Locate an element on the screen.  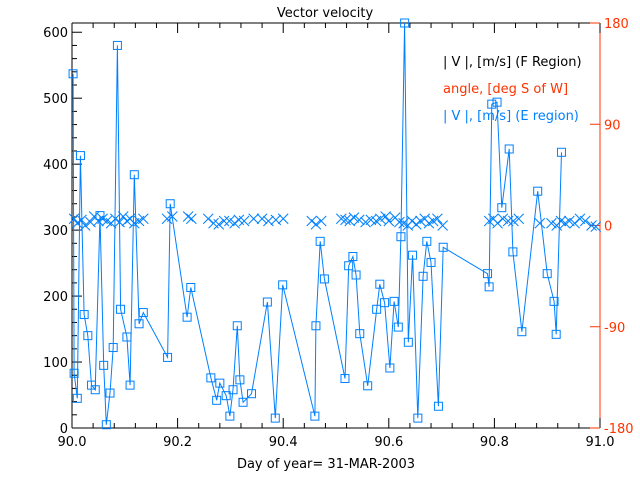
series-angle is located at coordinates (335, 221).